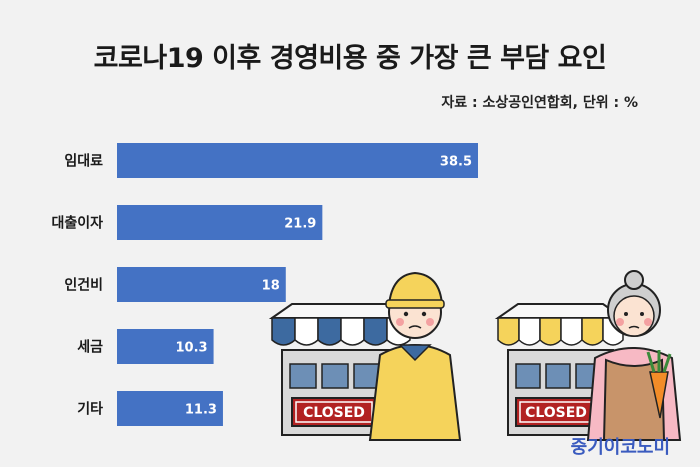  I want to click on closed-sign-left: CLOSED, so click(334, 413).